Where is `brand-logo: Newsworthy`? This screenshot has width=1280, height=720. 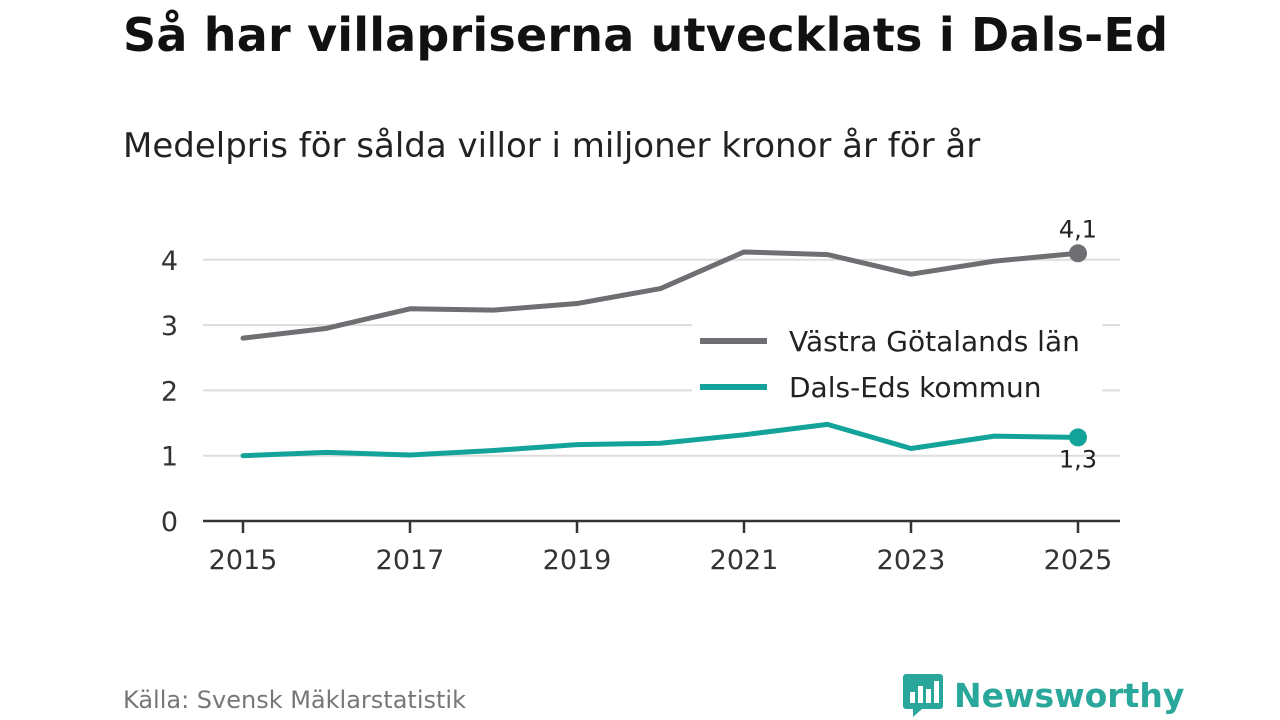
brand-logo: Newsworthy is located at coordinates (1043, 695).